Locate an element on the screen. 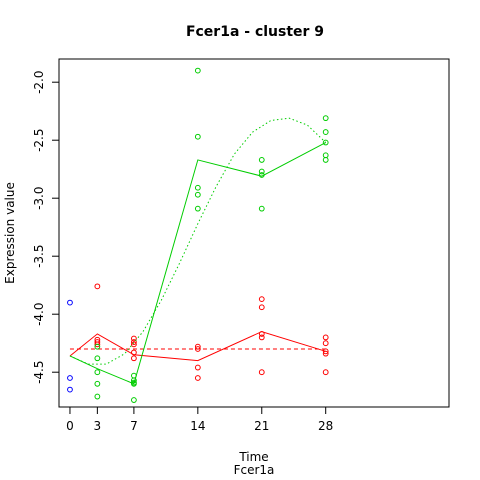  y-tick-label: -2.5 is located at coordinates (39, 139).